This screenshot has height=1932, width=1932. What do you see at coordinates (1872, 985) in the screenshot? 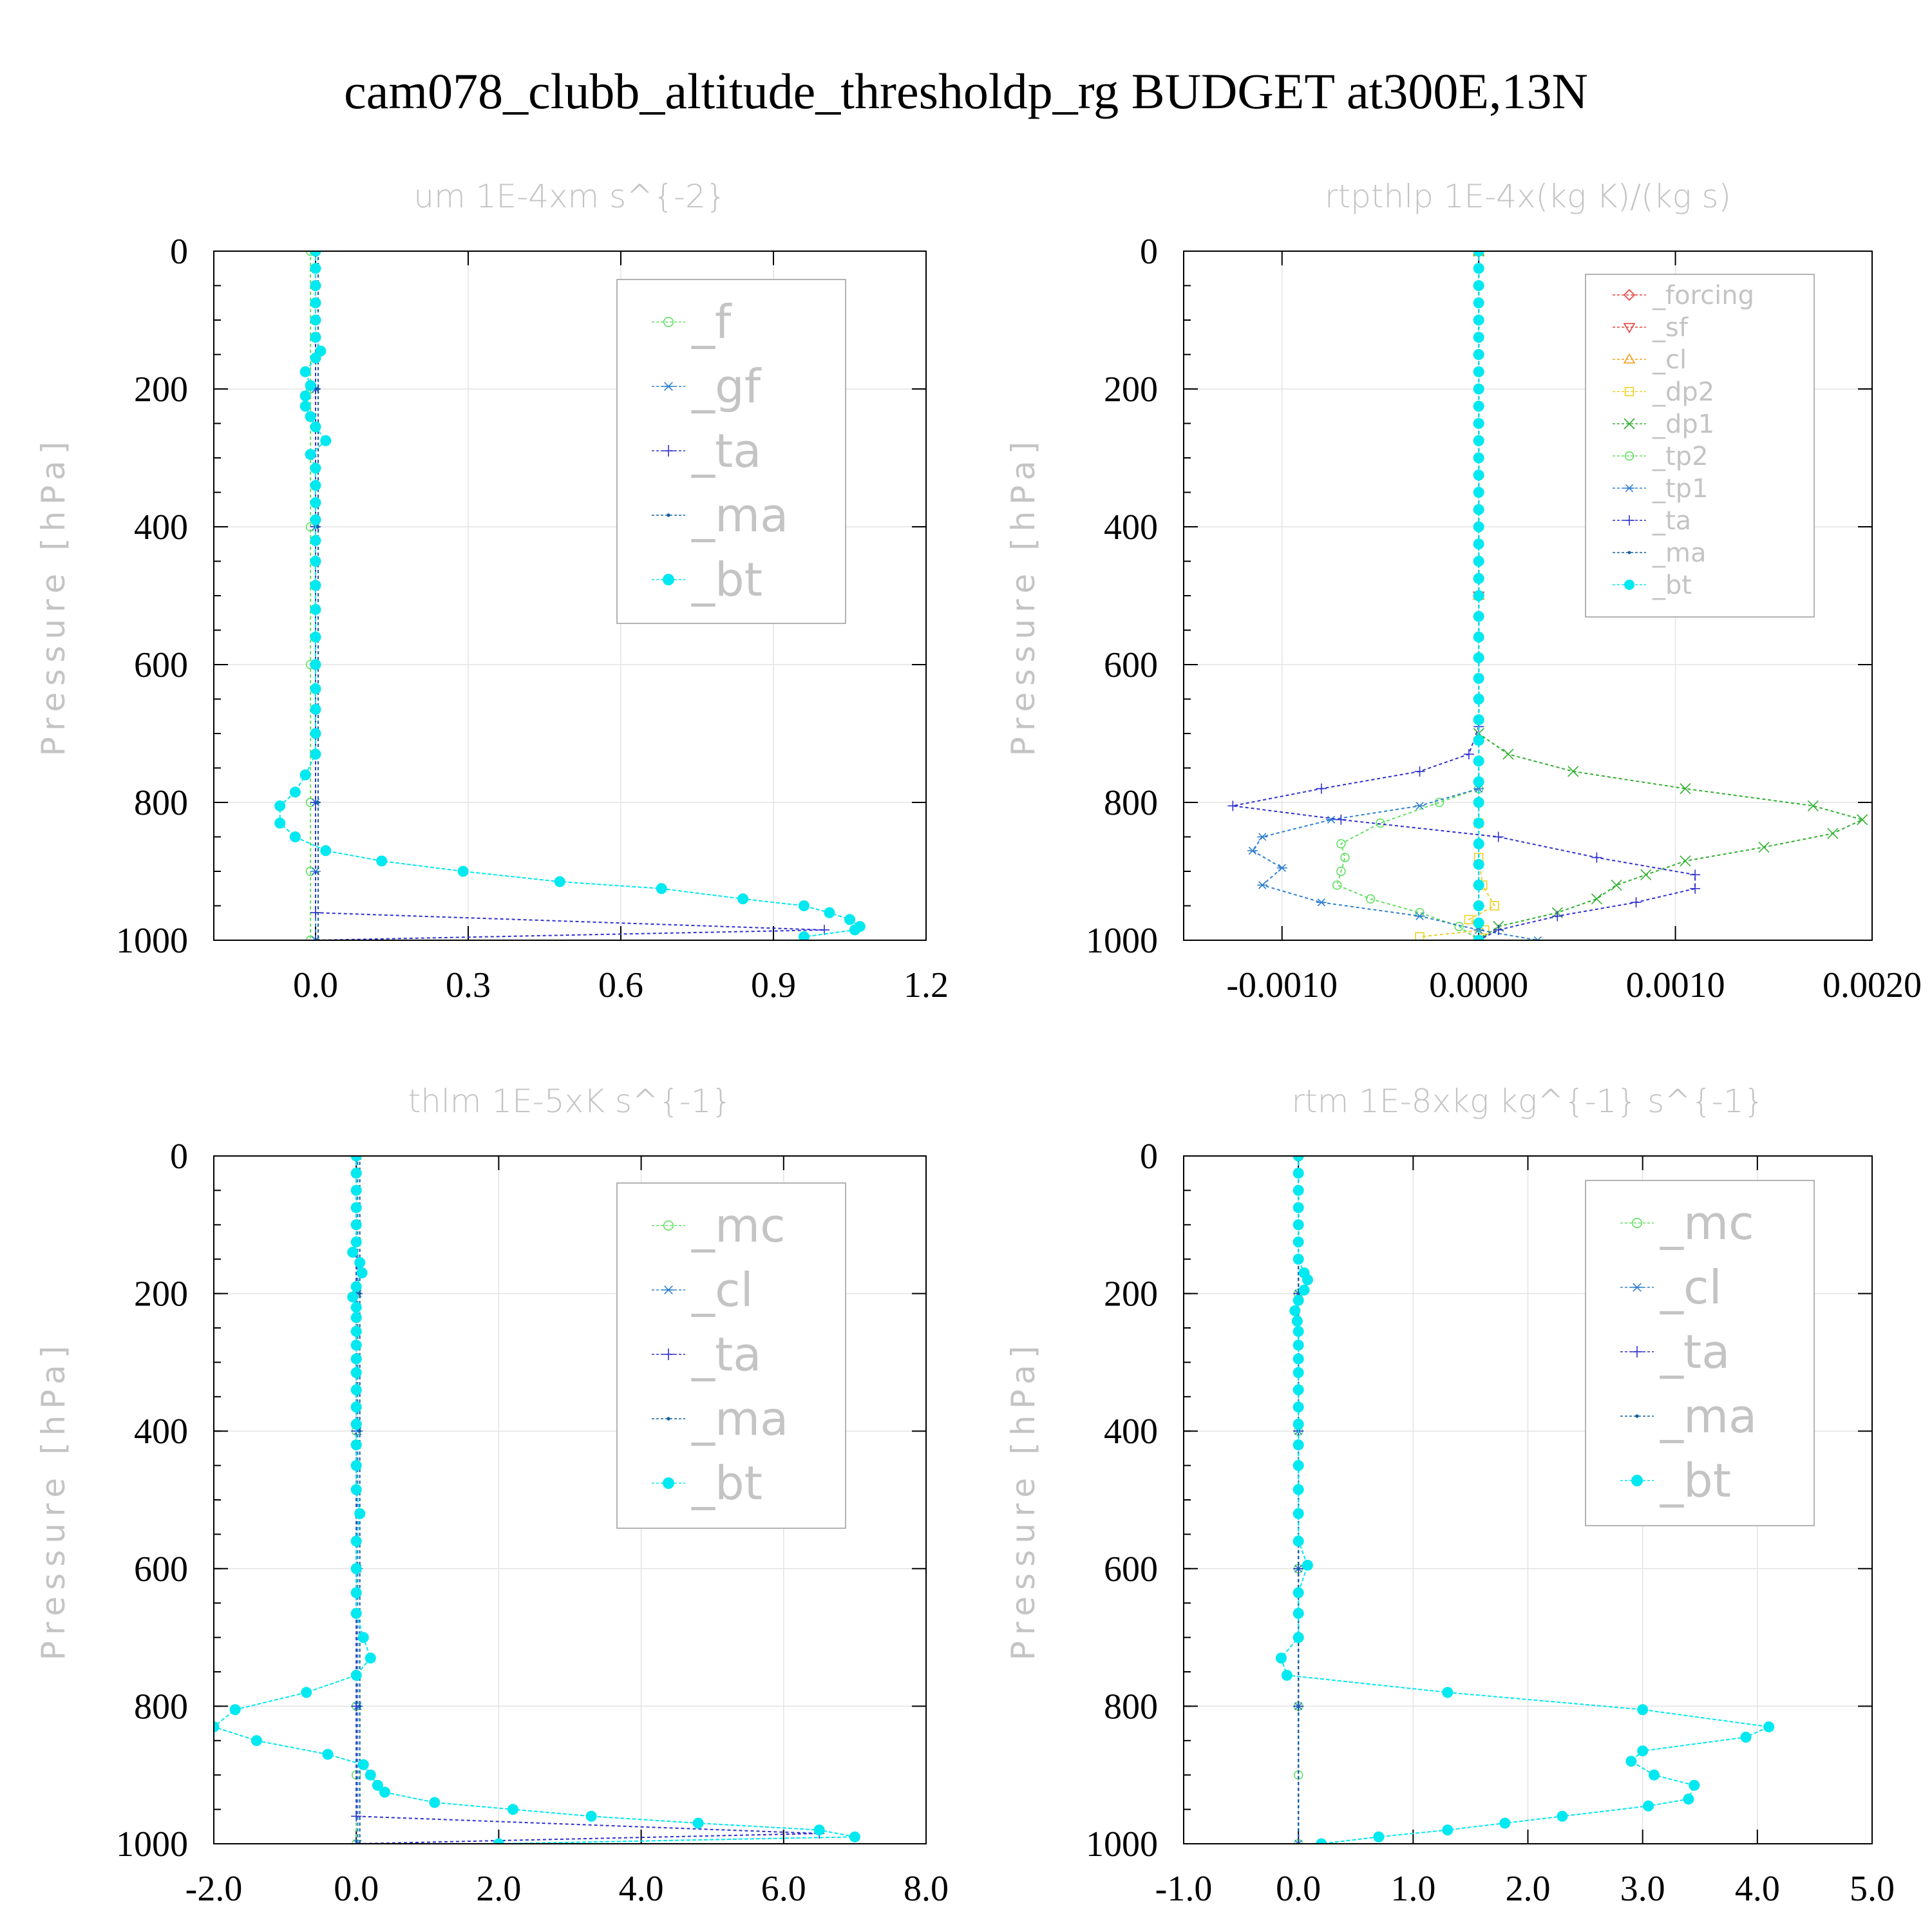
I see `x-tick-label: 0.0020` at bounding box center [1872, 985].